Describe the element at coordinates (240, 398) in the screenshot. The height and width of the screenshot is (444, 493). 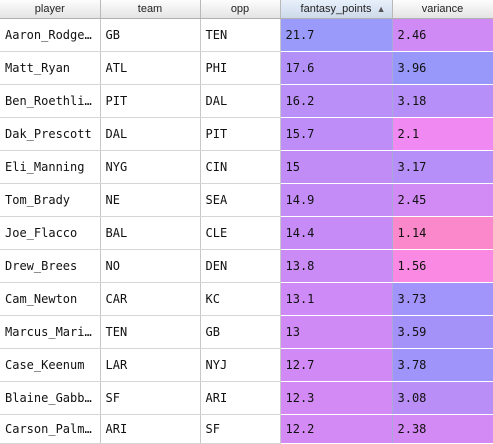
I see `cell-opp: ARI` at that location.